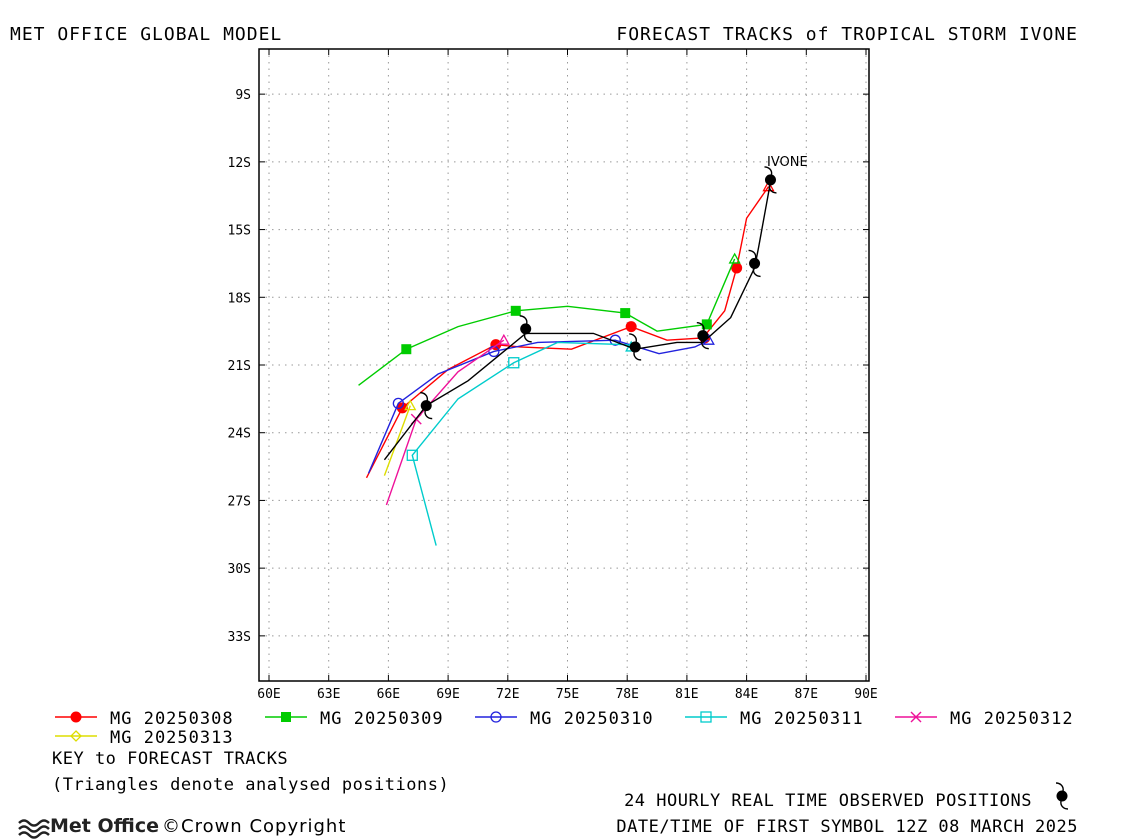  What do you see at coordinates (447, 694) in the screenshot?
I see `x-tick-label: 69E` at bounding box center [447, 694].